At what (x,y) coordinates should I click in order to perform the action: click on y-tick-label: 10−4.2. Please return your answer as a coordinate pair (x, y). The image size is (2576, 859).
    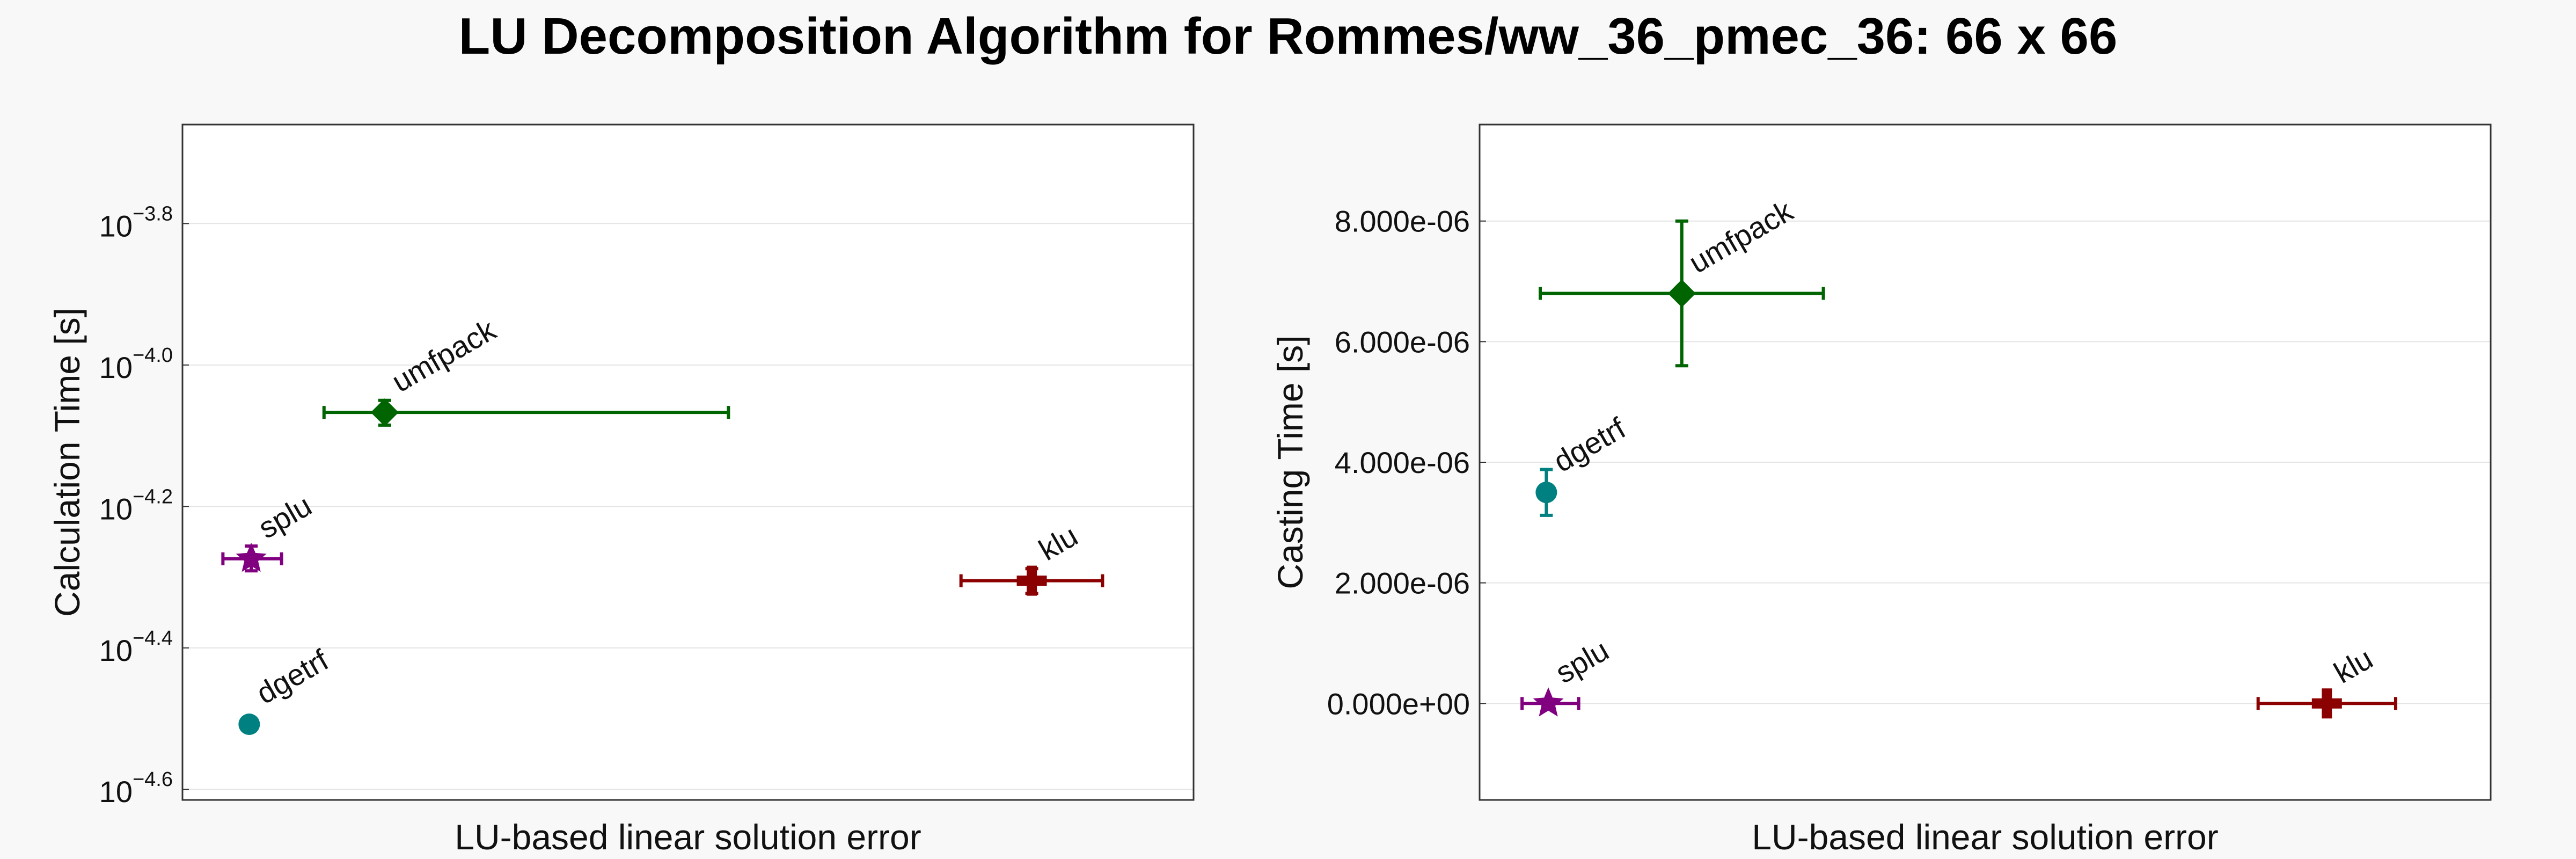
    Looking at the image, I should click on (136, 505).